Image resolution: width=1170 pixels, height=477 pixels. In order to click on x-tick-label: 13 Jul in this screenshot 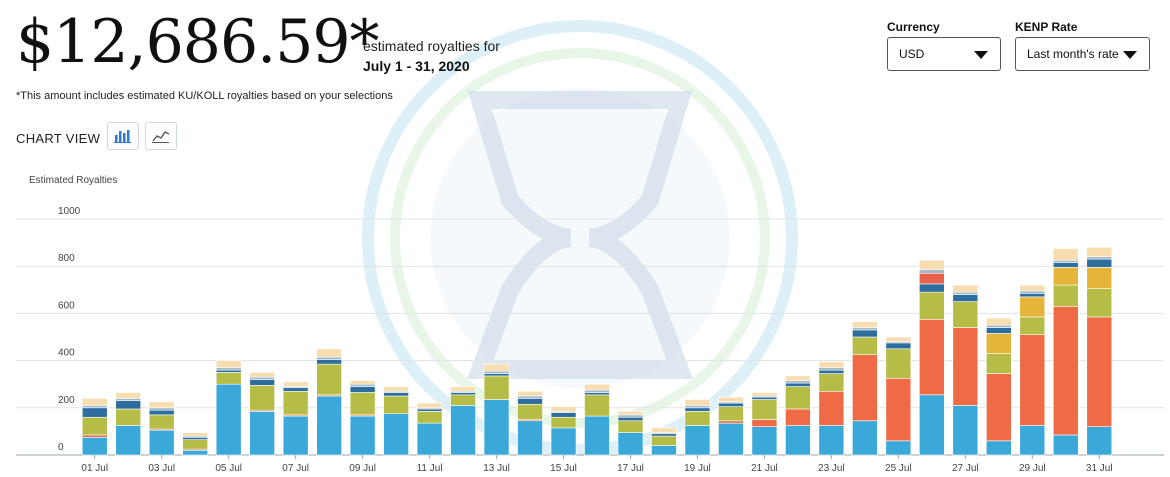, I will do `click(496, 468)`.